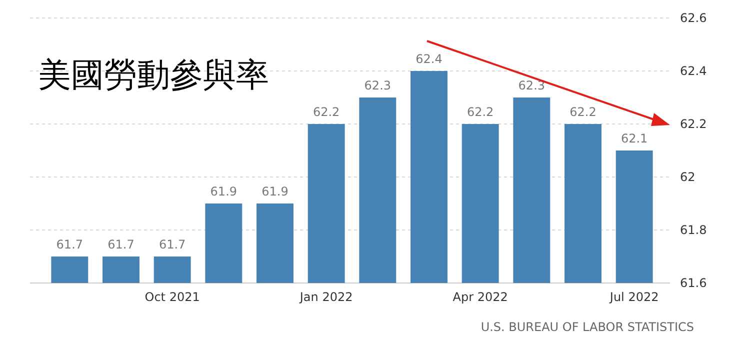 This screenshot has width=740, height=345. I want to click on x-tick-label: Jan 2022, so click(325, 297).